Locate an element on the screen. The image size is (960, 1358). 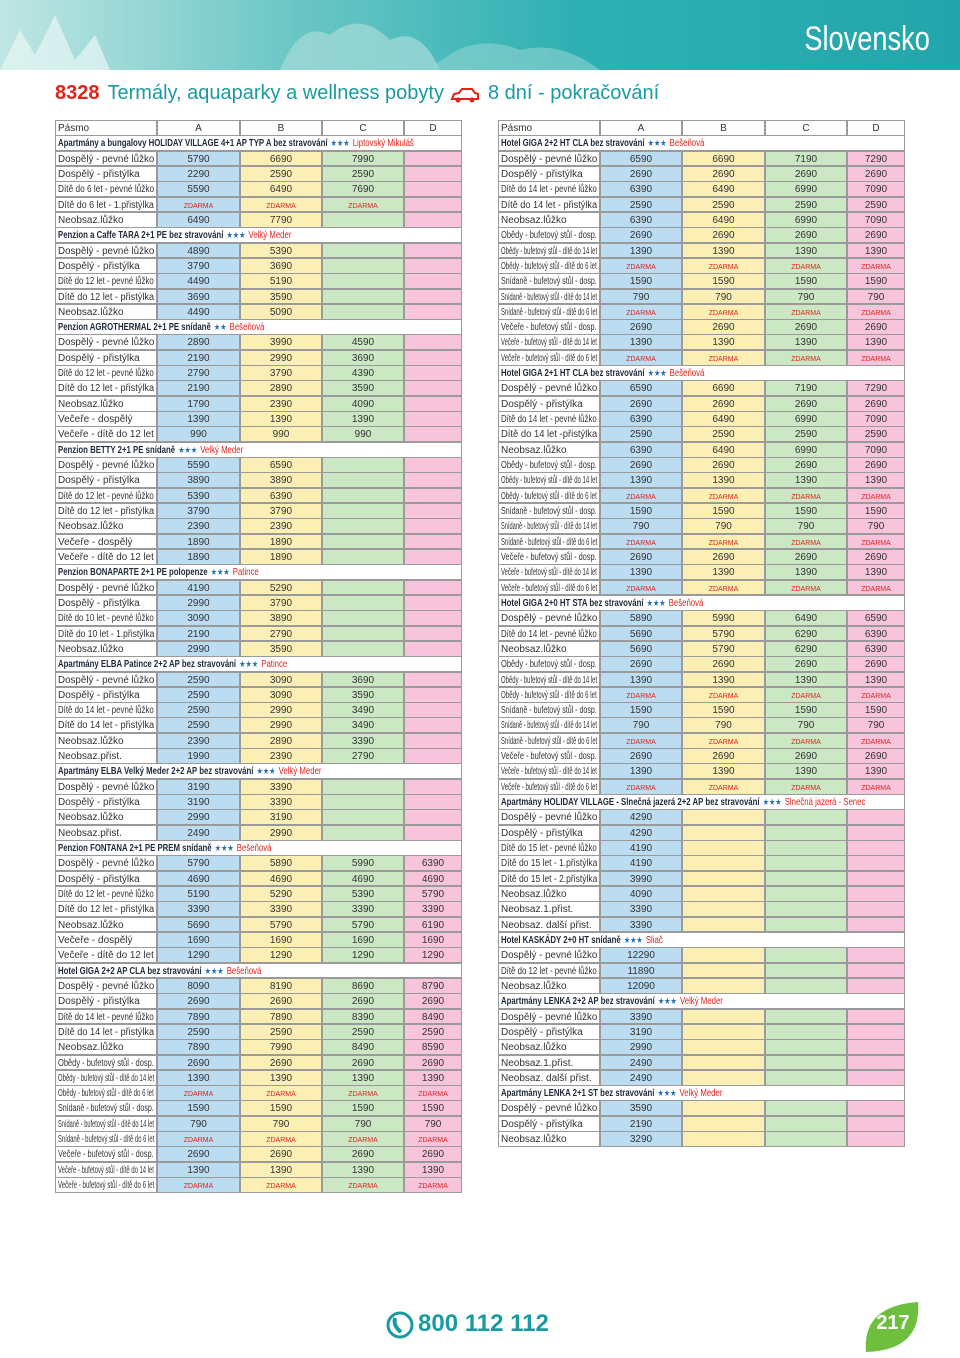
price-cell: 2590 is located at coordinates (198, 1031).